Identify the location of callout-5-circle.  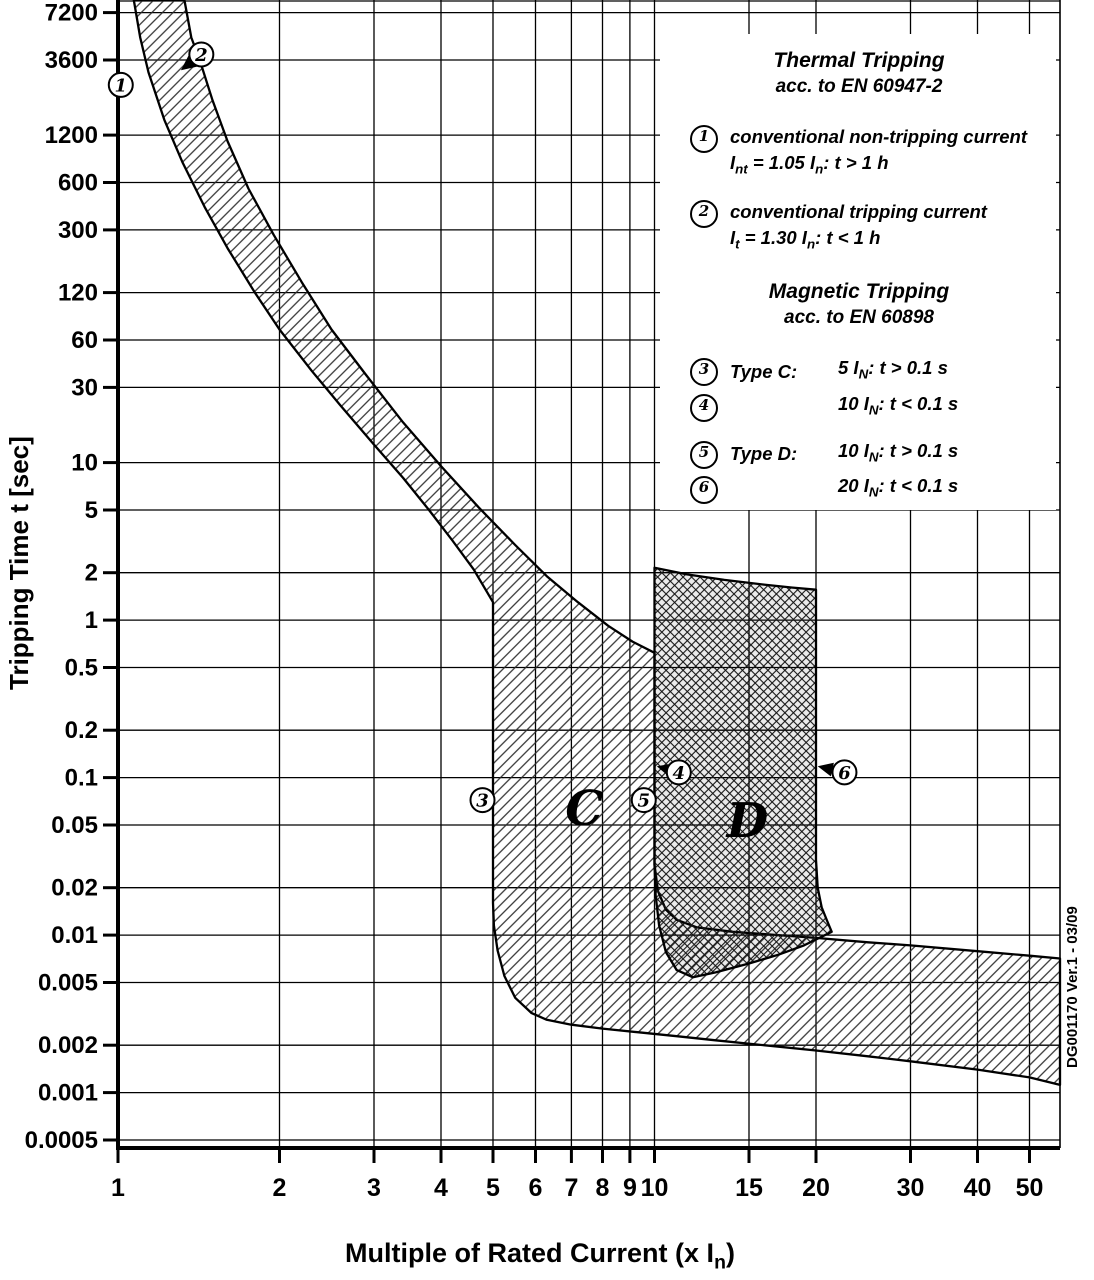
(643, 800).